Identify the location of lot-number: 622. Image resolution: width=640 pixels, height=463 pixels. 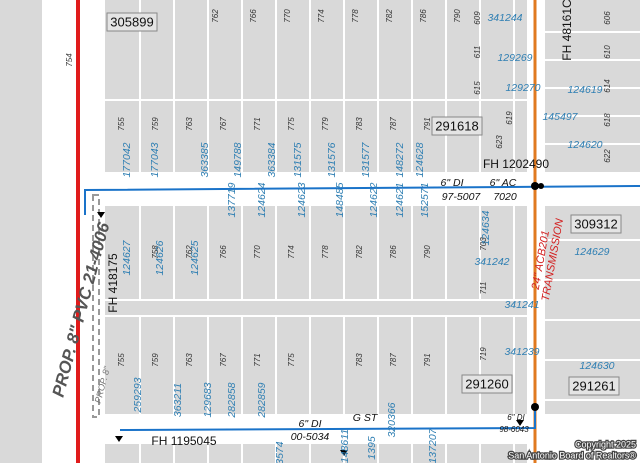
(607, 156).